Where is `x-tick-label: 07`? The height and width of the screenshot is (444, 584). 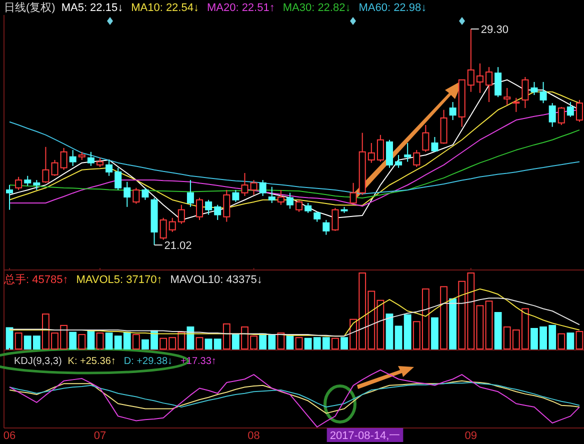
x-tick-label: 07 is located at coordinates (100, 436).